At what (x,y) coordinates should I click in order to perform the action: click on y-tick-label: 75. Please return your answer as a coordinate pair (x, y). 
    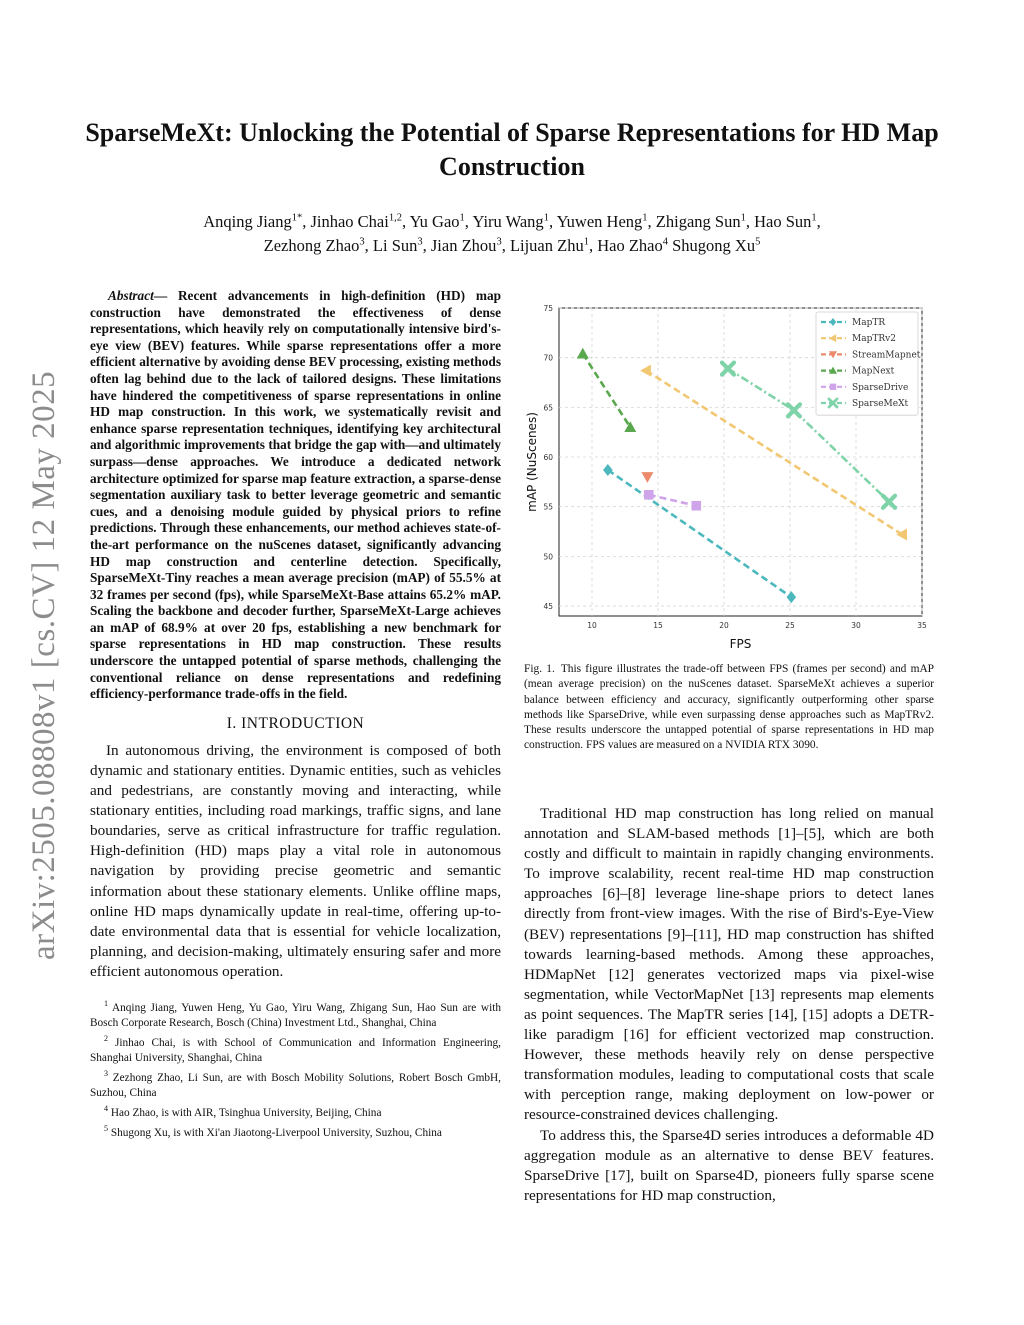
    Looking at the image, I should click on (548, 308).